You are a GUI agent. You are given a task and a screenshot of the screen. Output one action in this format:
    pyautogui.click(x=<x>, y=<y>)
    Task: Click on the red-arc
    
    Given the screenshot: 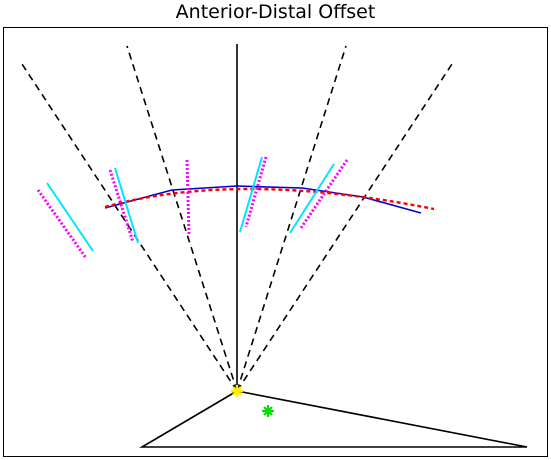 What is the action you would take?
    pyautogui.click(x=269, y=199)
    